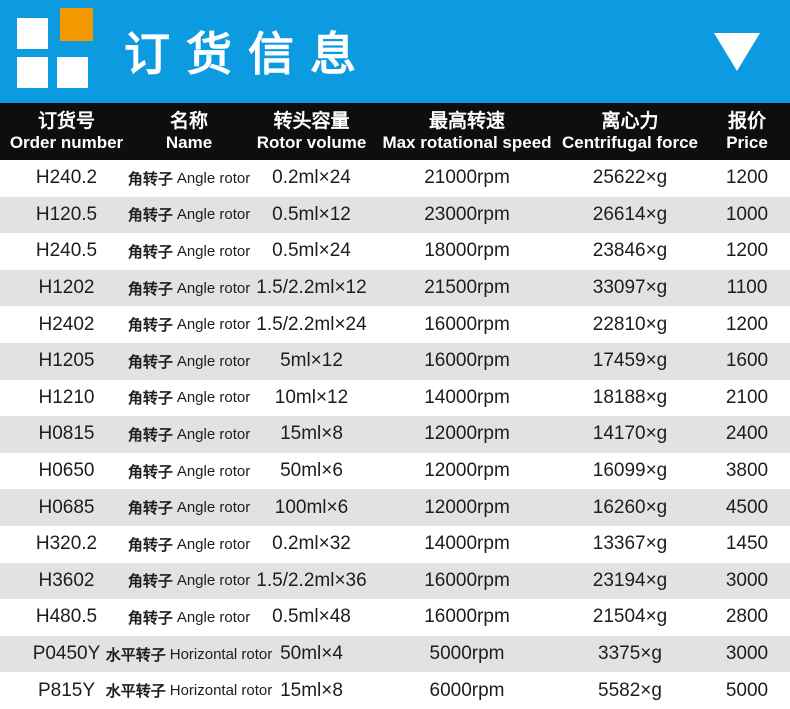 The width and height of the screenshot is (790, 709). I want to click on column-header-cn: 名称, so click(188, 121).